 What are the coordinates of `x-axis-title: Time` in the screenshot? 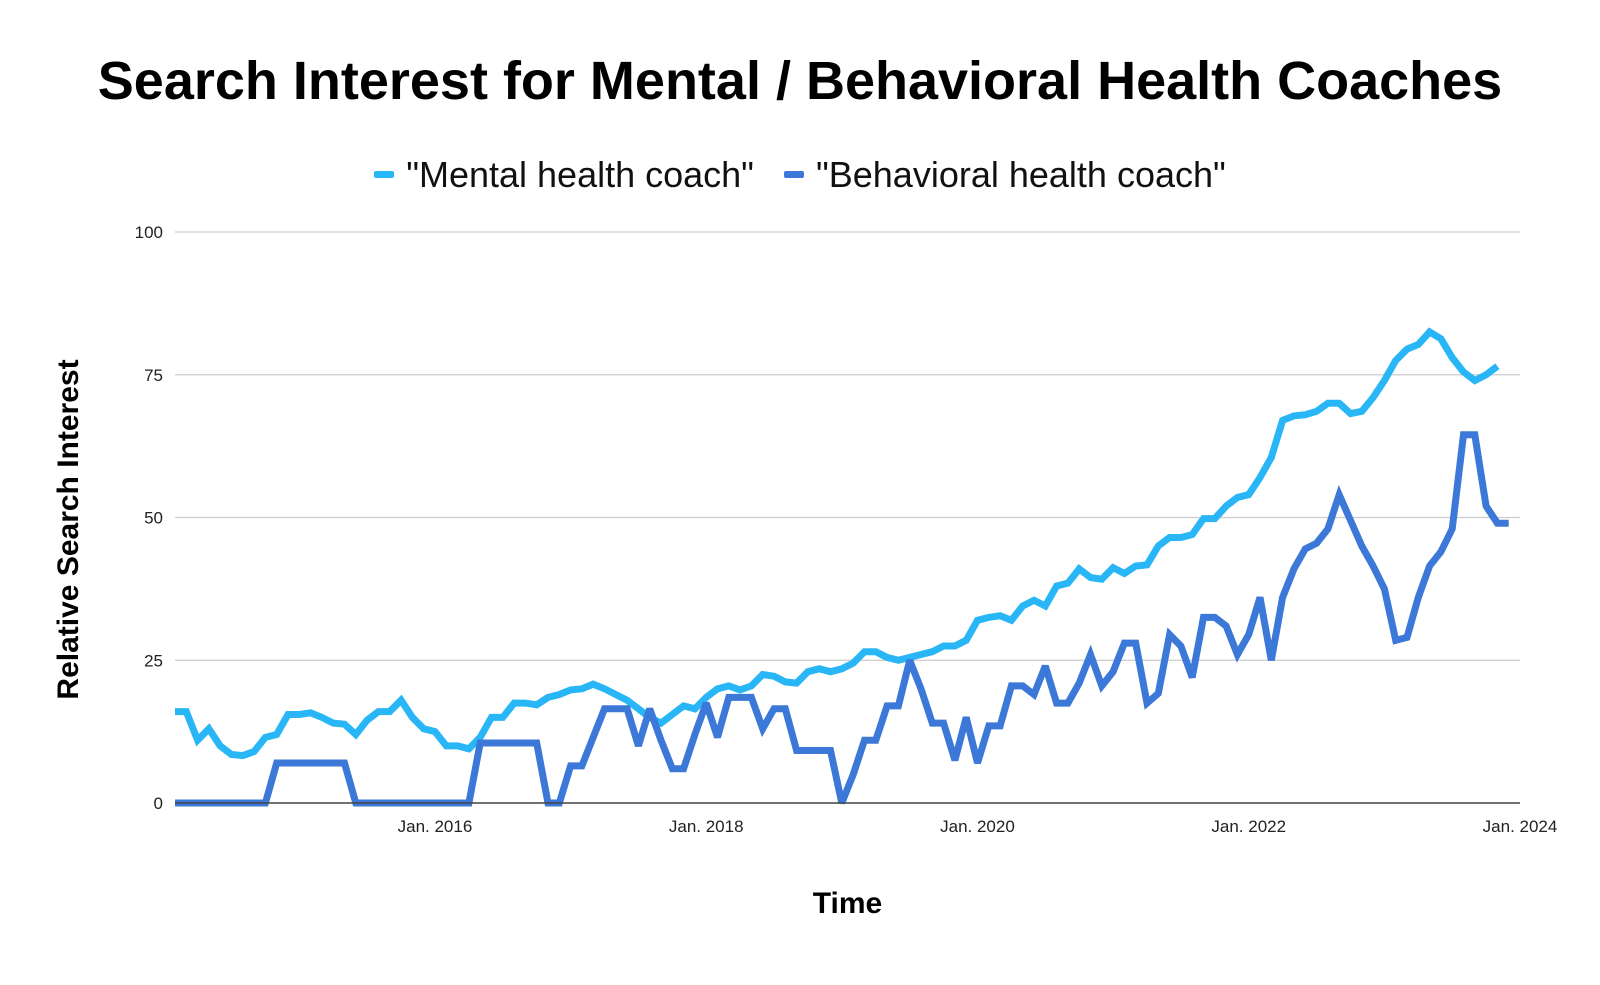 It's located at (847, 903).